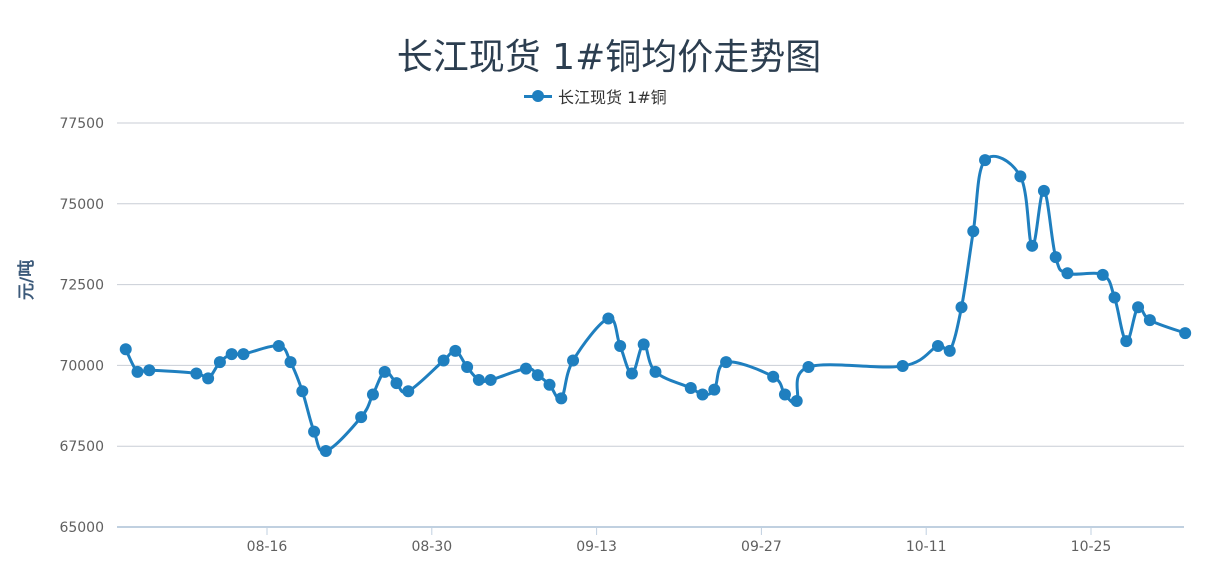  What do you see at coordinates (1091, 547) in the screenshot?
I see `x-tick-label: 10-25` at bounding box center [1091, 547].